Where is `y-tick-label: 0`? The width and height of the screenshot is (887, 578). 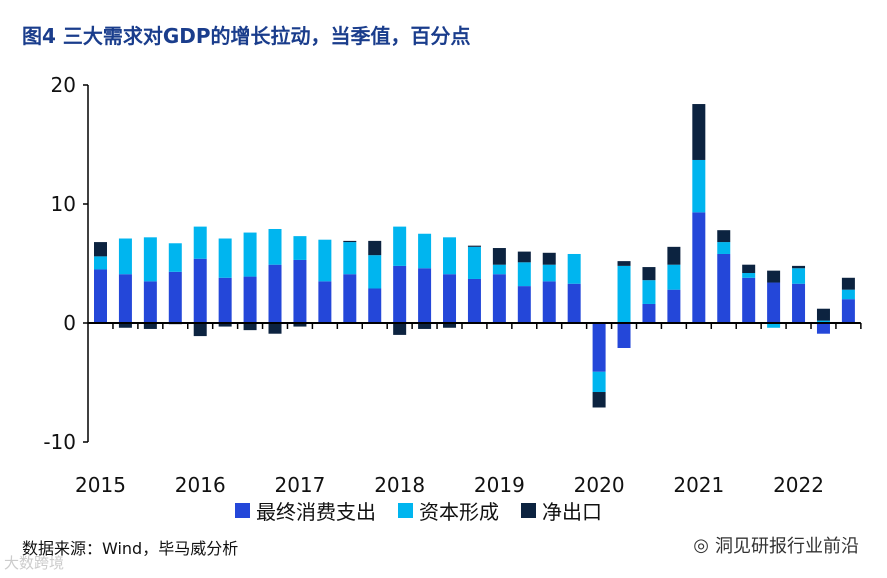 y-tick-label: 0 is located at coordinates (69, 323).